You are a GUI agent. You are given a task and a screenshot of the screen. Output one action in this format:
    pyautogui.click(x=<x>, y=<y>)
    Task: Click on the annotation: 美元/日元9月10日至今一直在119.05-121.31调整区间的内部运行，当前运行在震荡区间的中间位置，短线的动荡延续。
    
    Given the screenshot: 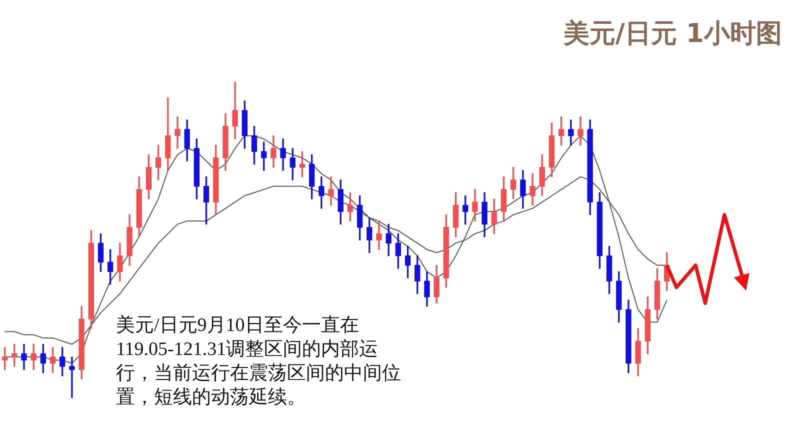 What is the action you would take?
    pyautogui.click(x=259, y=362)
    